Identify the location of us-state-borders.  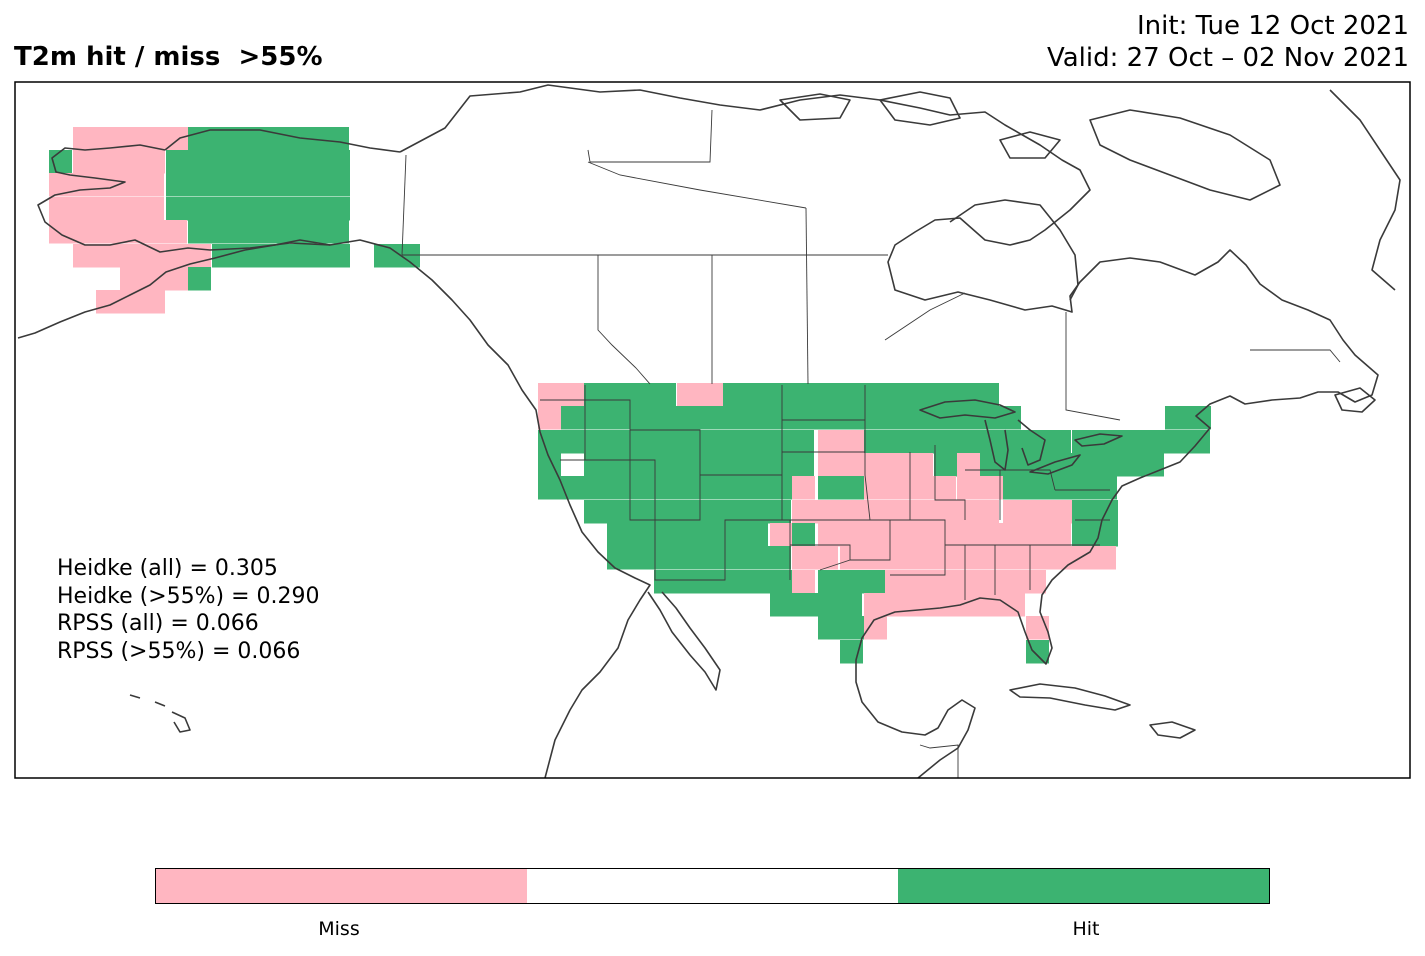
(825, 492).